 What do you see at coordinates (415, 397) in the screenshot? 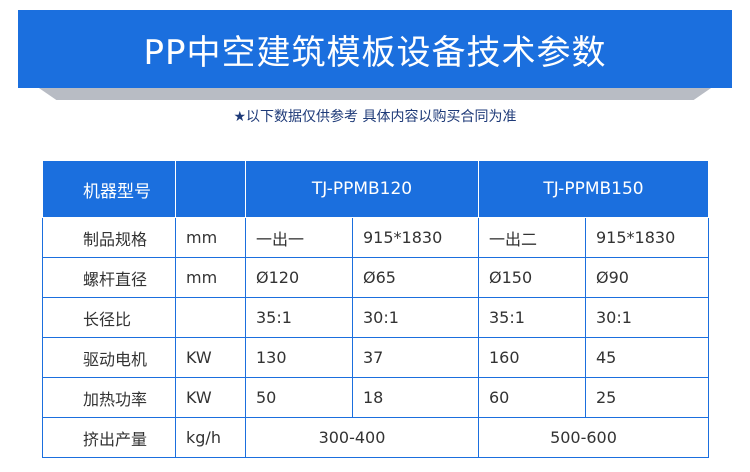
I see `value: 18` at bounding box center [415, 397].